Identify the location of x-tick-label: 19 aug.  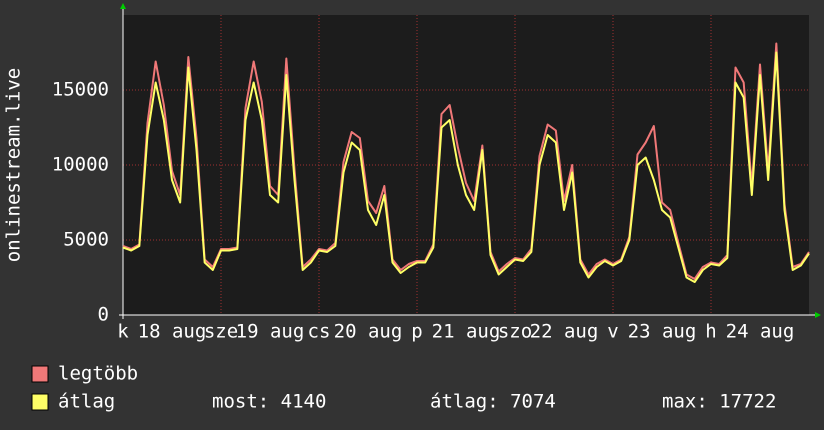
(270, 332).